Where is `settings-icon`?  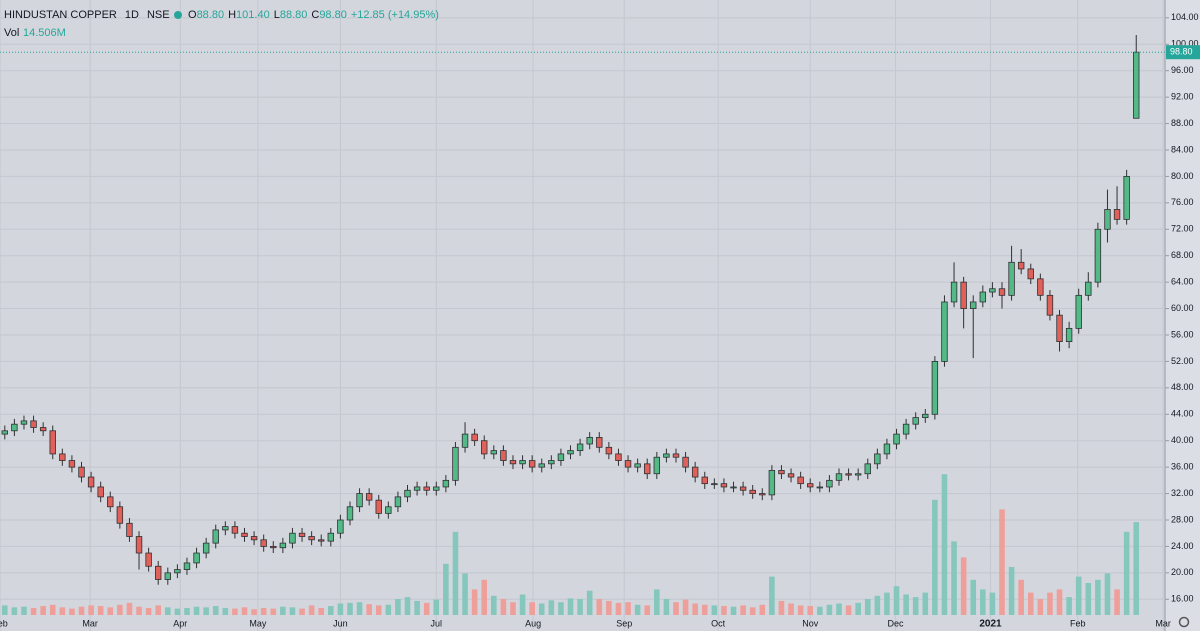
settings-icon is located at coordinates (1184, 622).